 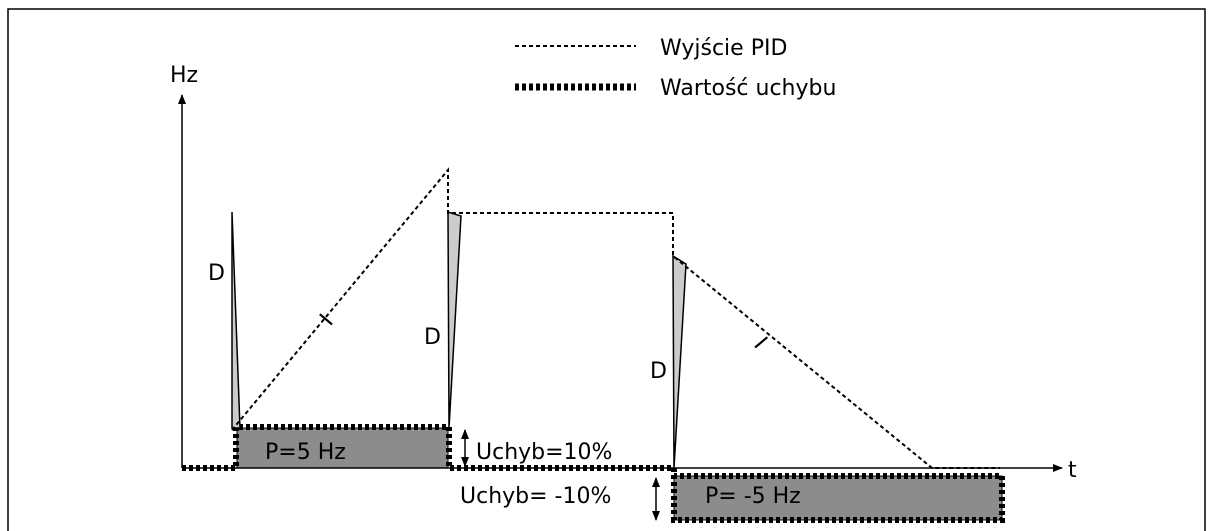 I want to click on error-negative-label: Uchyb= -10%, so click(x=535, y=496).